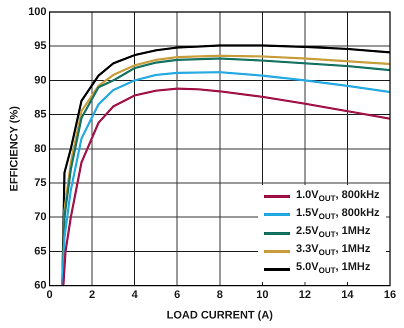  What do you see at coordinates (40, 286) in the screenshot?
I see `y-tick-label: 60` at bounding box center [40, 286].